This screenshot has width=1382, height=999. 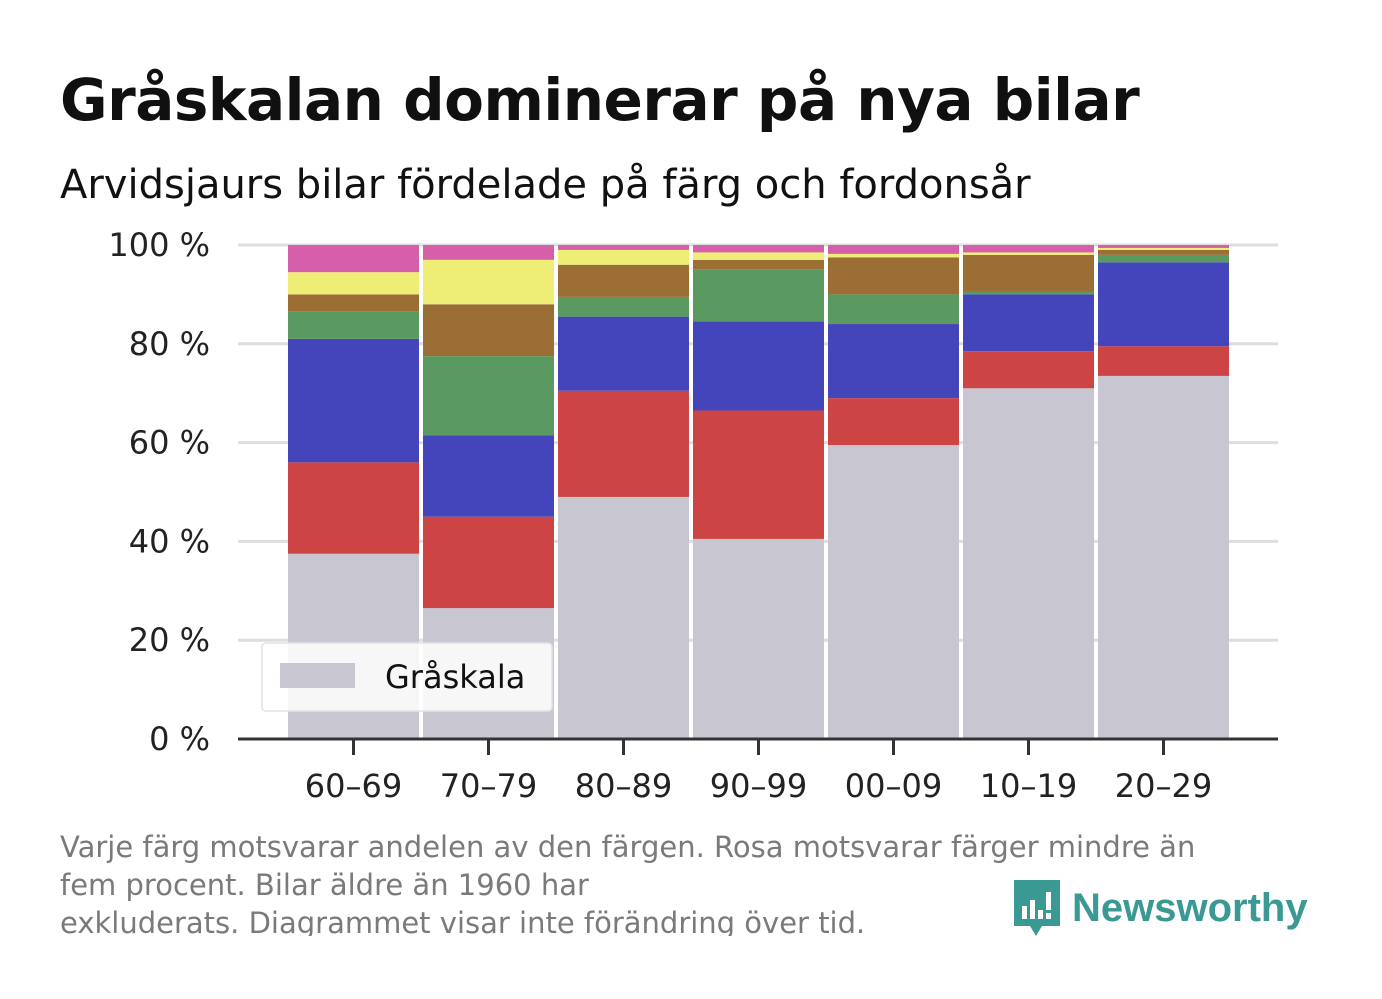 I want to click on x-tick-label: 70–79, so click(x=488, y=786).